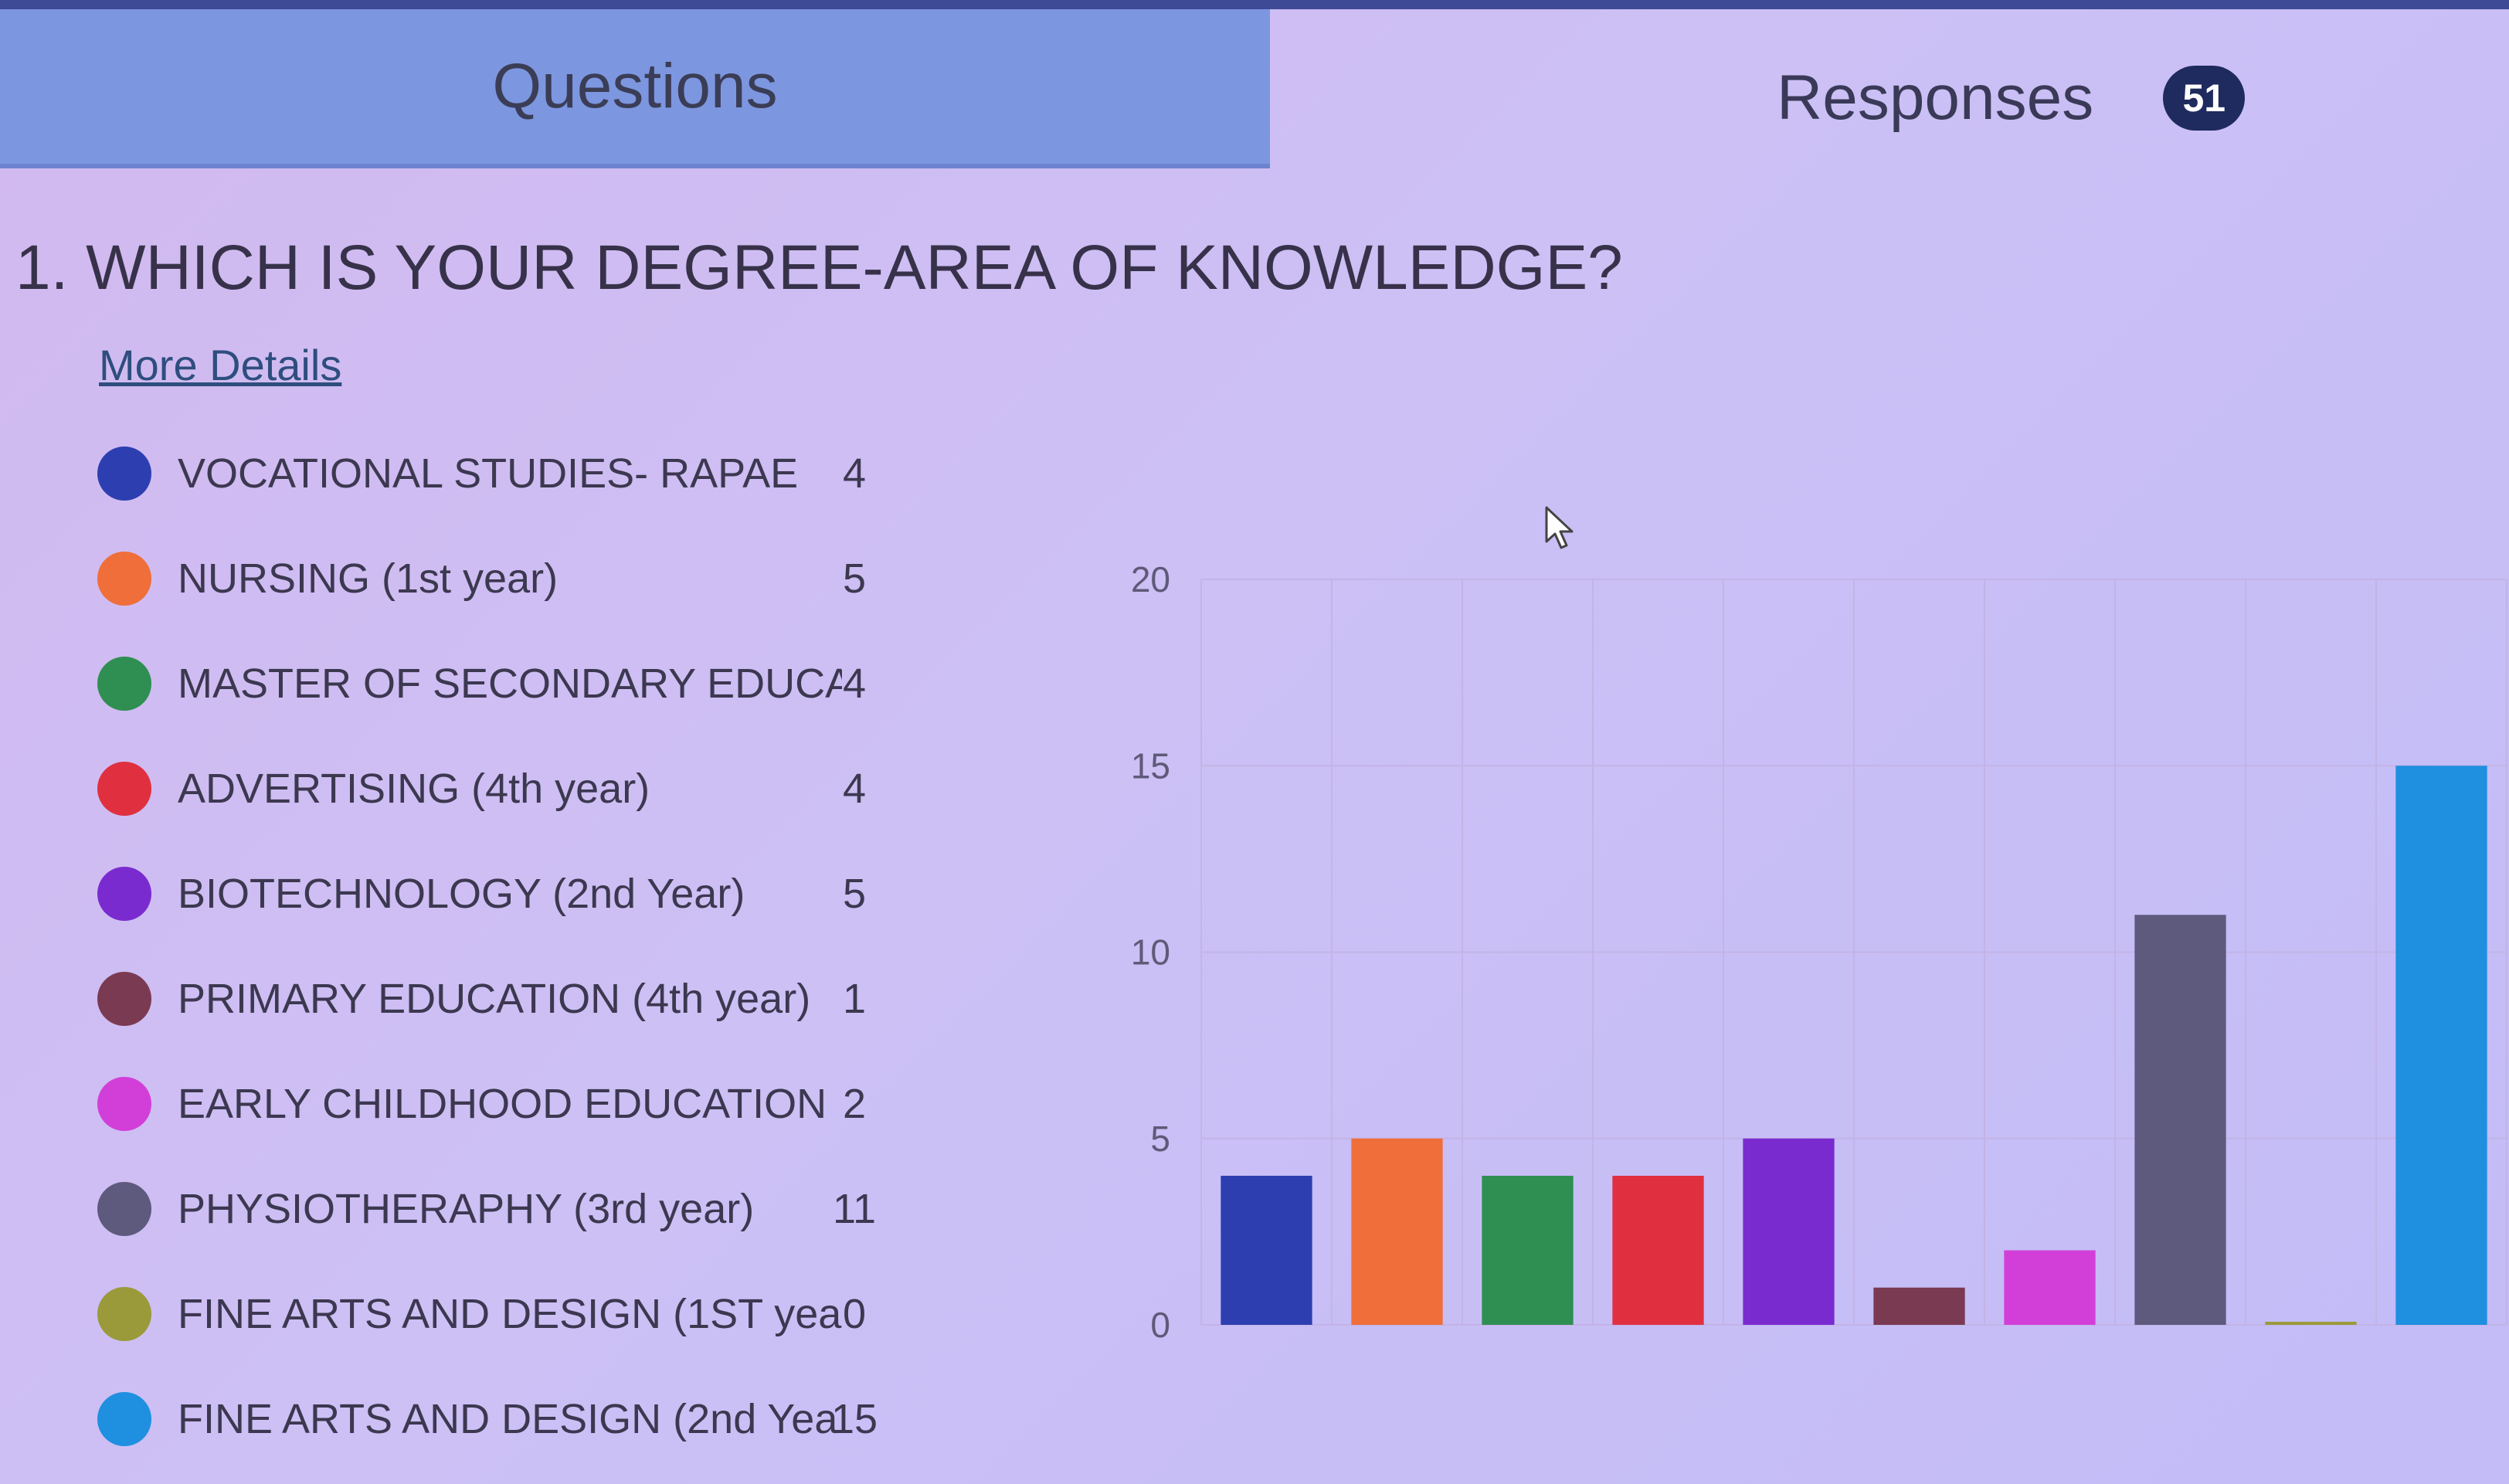 The width and height of the screenshot is (2509, 1484). I want to click on legend-item: NURSING (1st year) 5, so click(499, 578).